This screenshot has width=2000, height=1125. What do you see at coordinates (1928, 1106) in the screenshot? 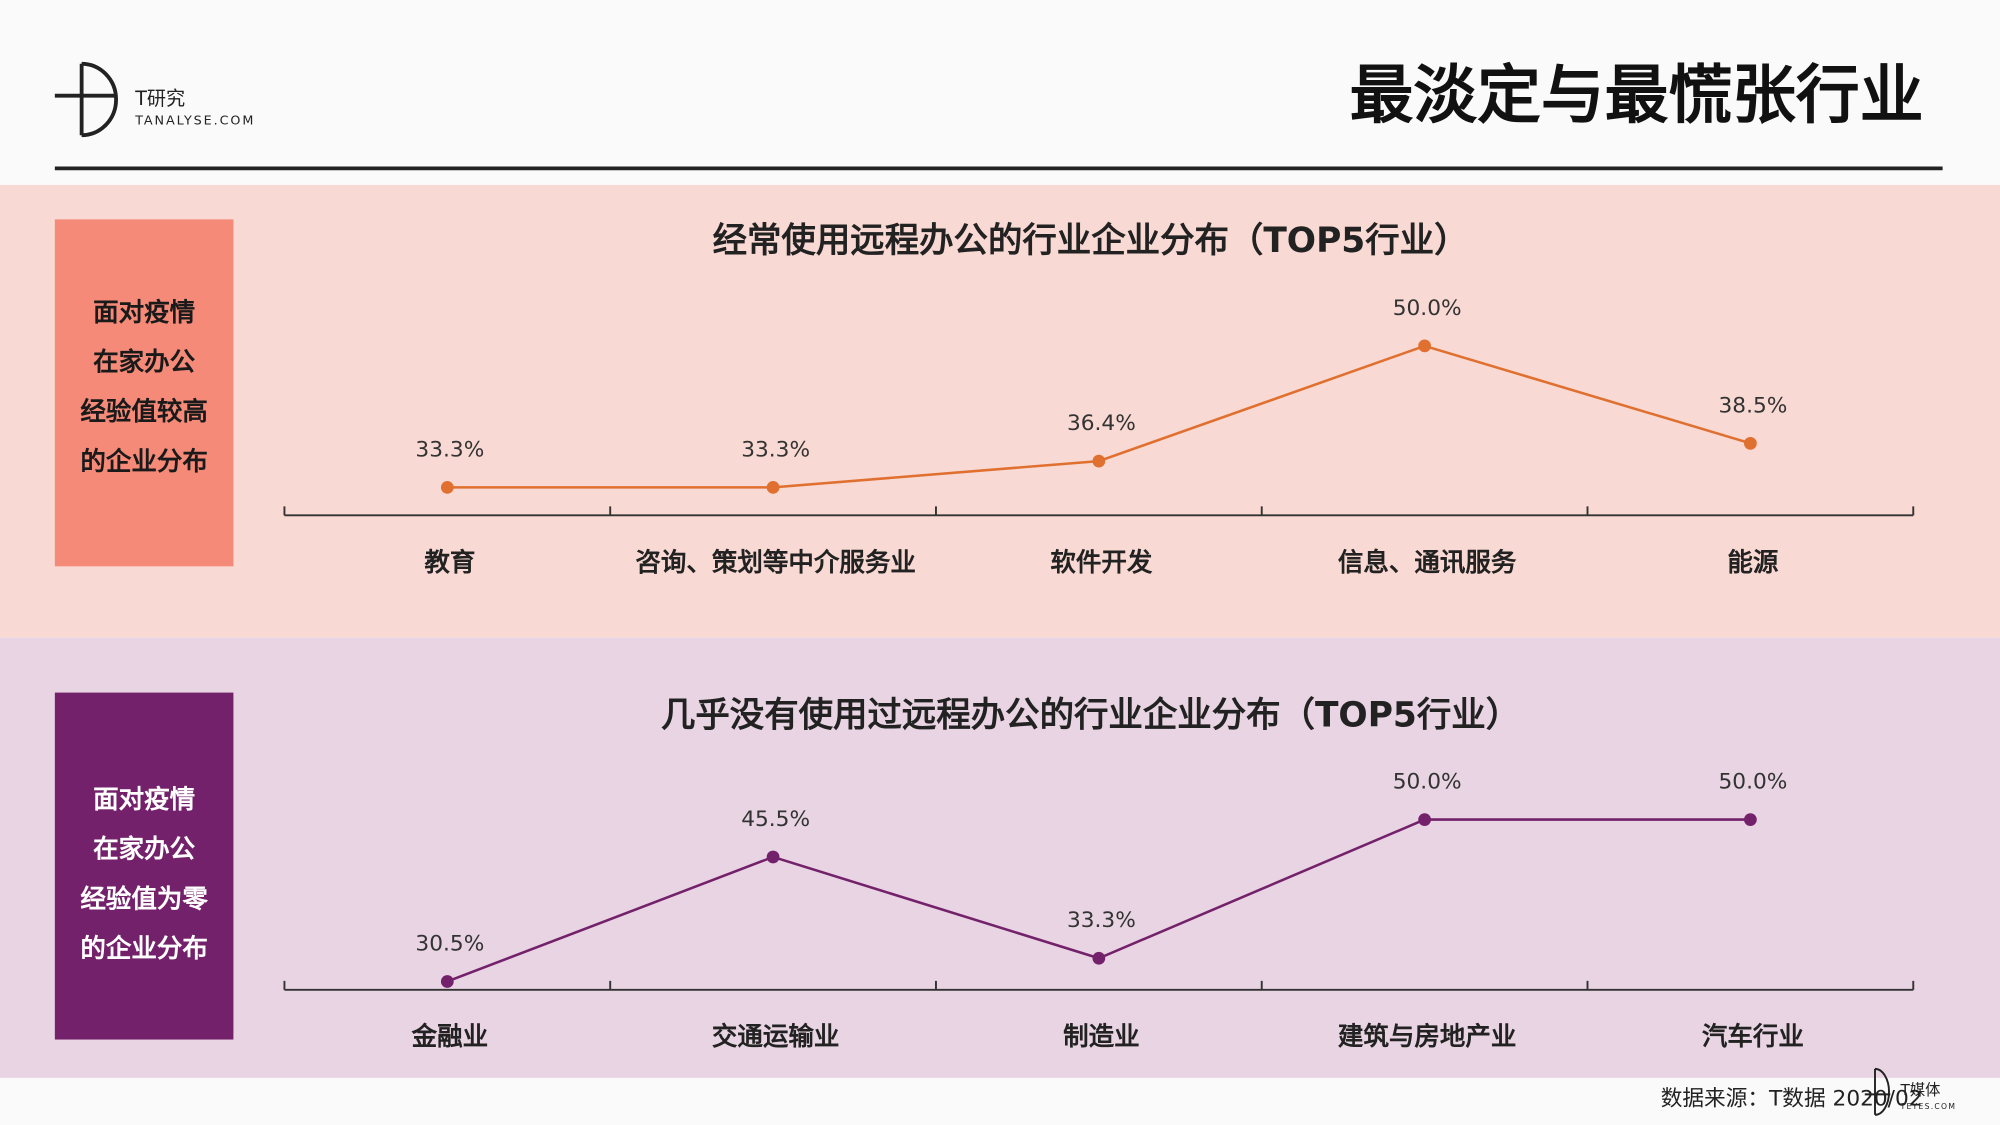
I see `footer-logo-site: TEYES.COM` at bounding box center [1928, 1106].